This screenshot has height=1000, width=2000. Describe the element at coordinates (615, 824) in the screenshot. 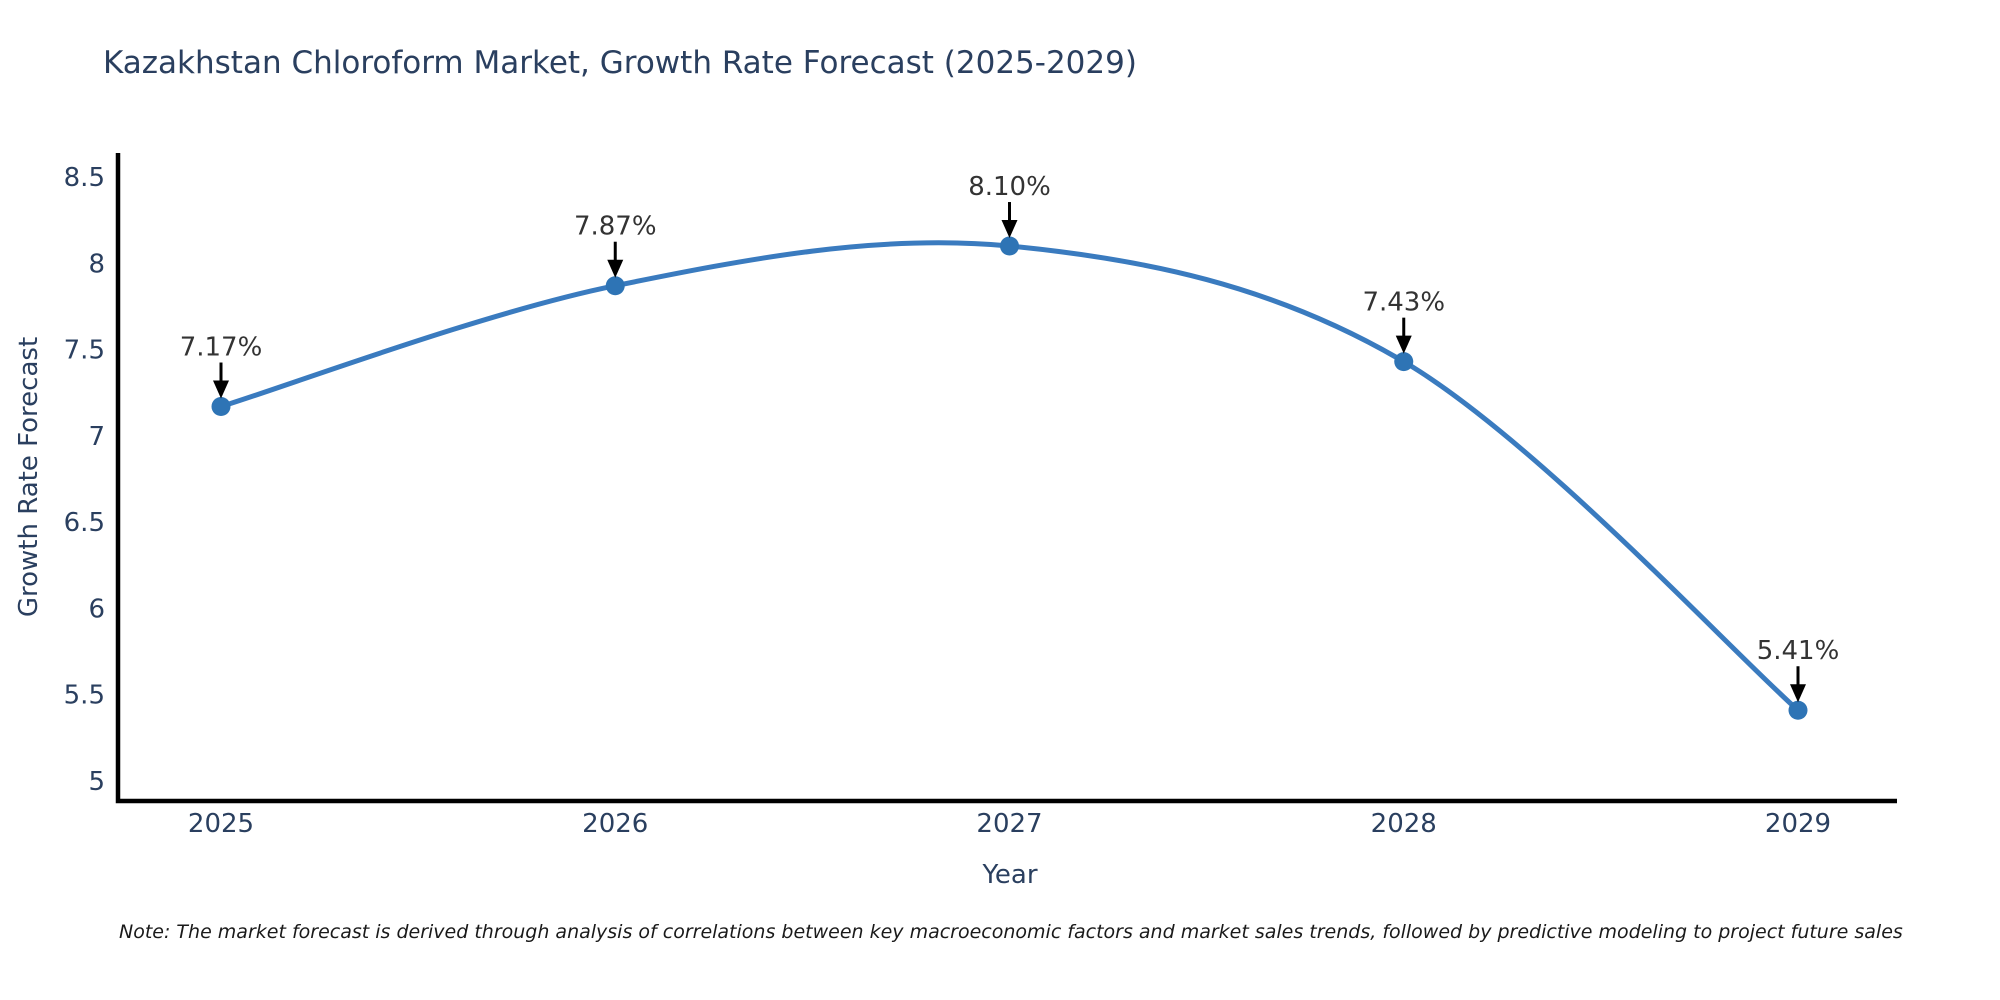

I see `x-tick-label: 2026` at that location.